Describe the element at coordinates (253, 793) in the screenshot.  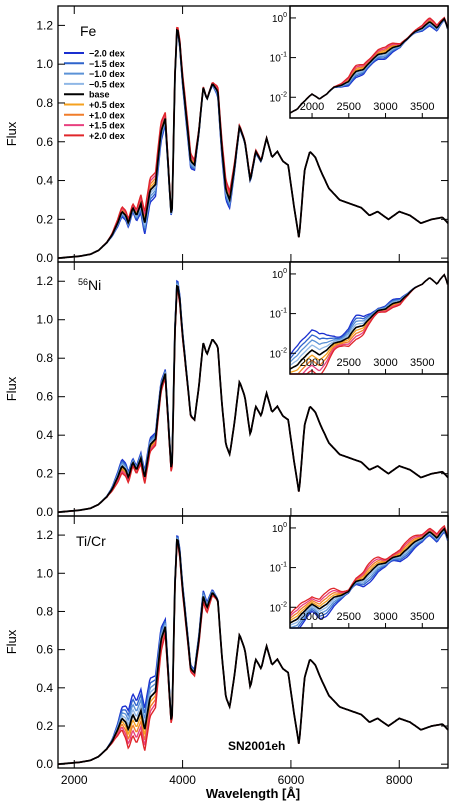
I see `x-axis-label: Wavelength [Å]` at that location.